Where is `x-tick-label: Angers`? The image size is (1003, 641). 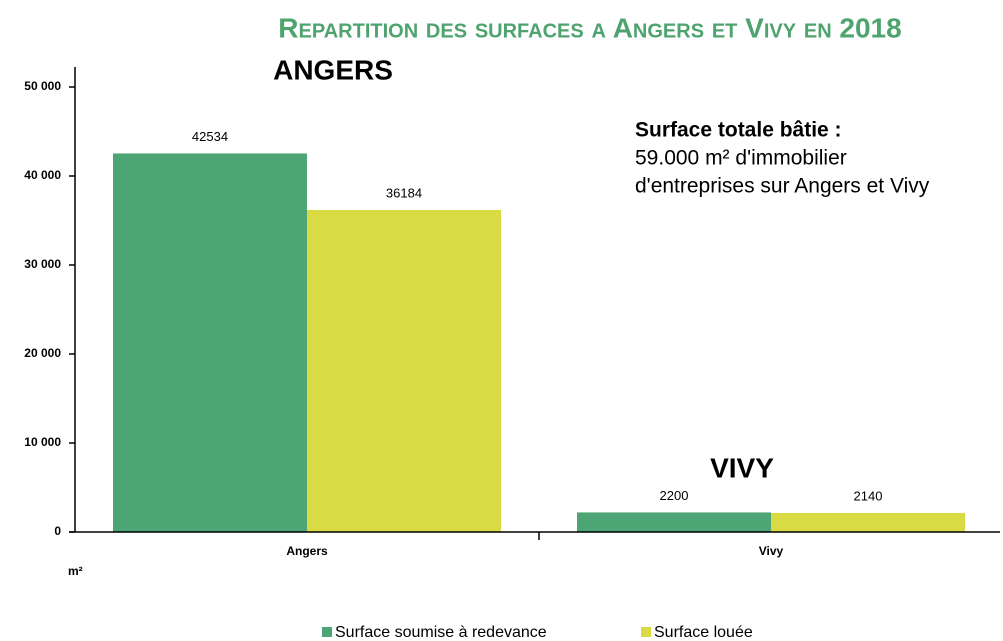 x-tick-label: Angers is located at coordinates (307, 551).